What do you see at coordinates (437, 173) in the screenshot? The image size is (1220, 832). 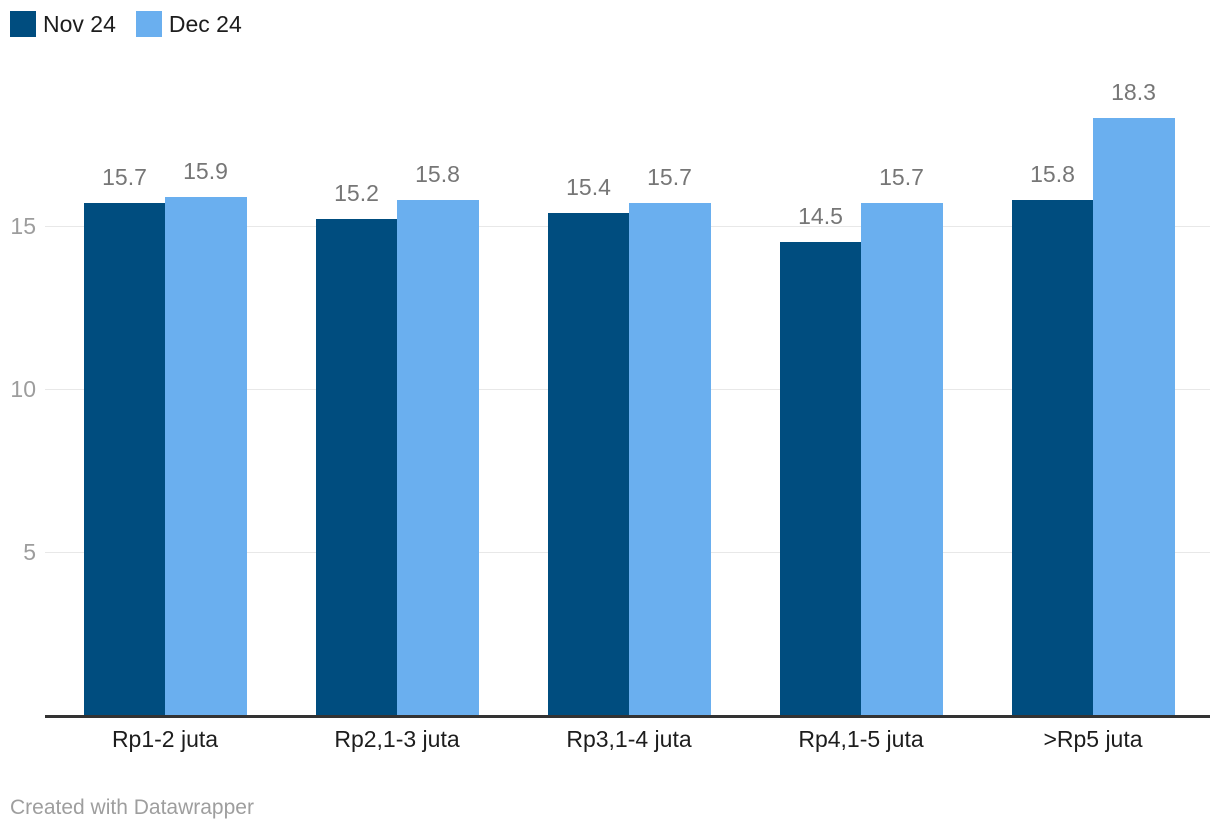 I see `bar-value-label-1-1: 15.8` at bounding box center [437, 173].